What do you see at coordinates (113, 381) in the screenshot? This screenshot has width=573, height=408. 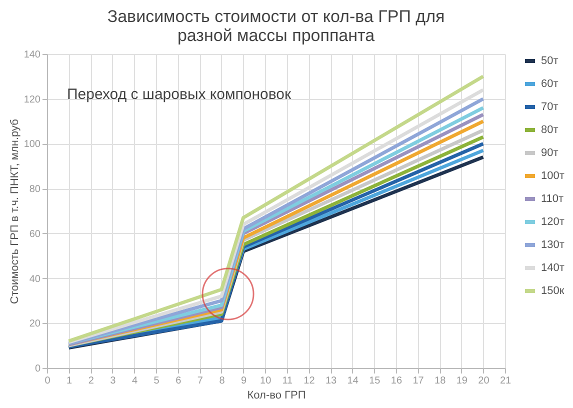 I see `x-tick-label: 3` at bounding box center [113, 381].